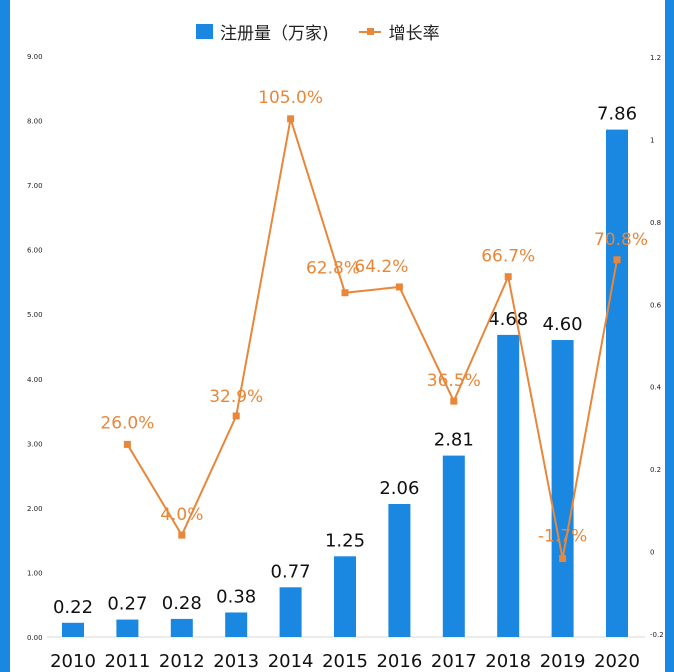  What do you see at coordinates (73, 661) in the screenshot?
I see `x-axis-tick-label: 2010` at bounding box center [73, 661].